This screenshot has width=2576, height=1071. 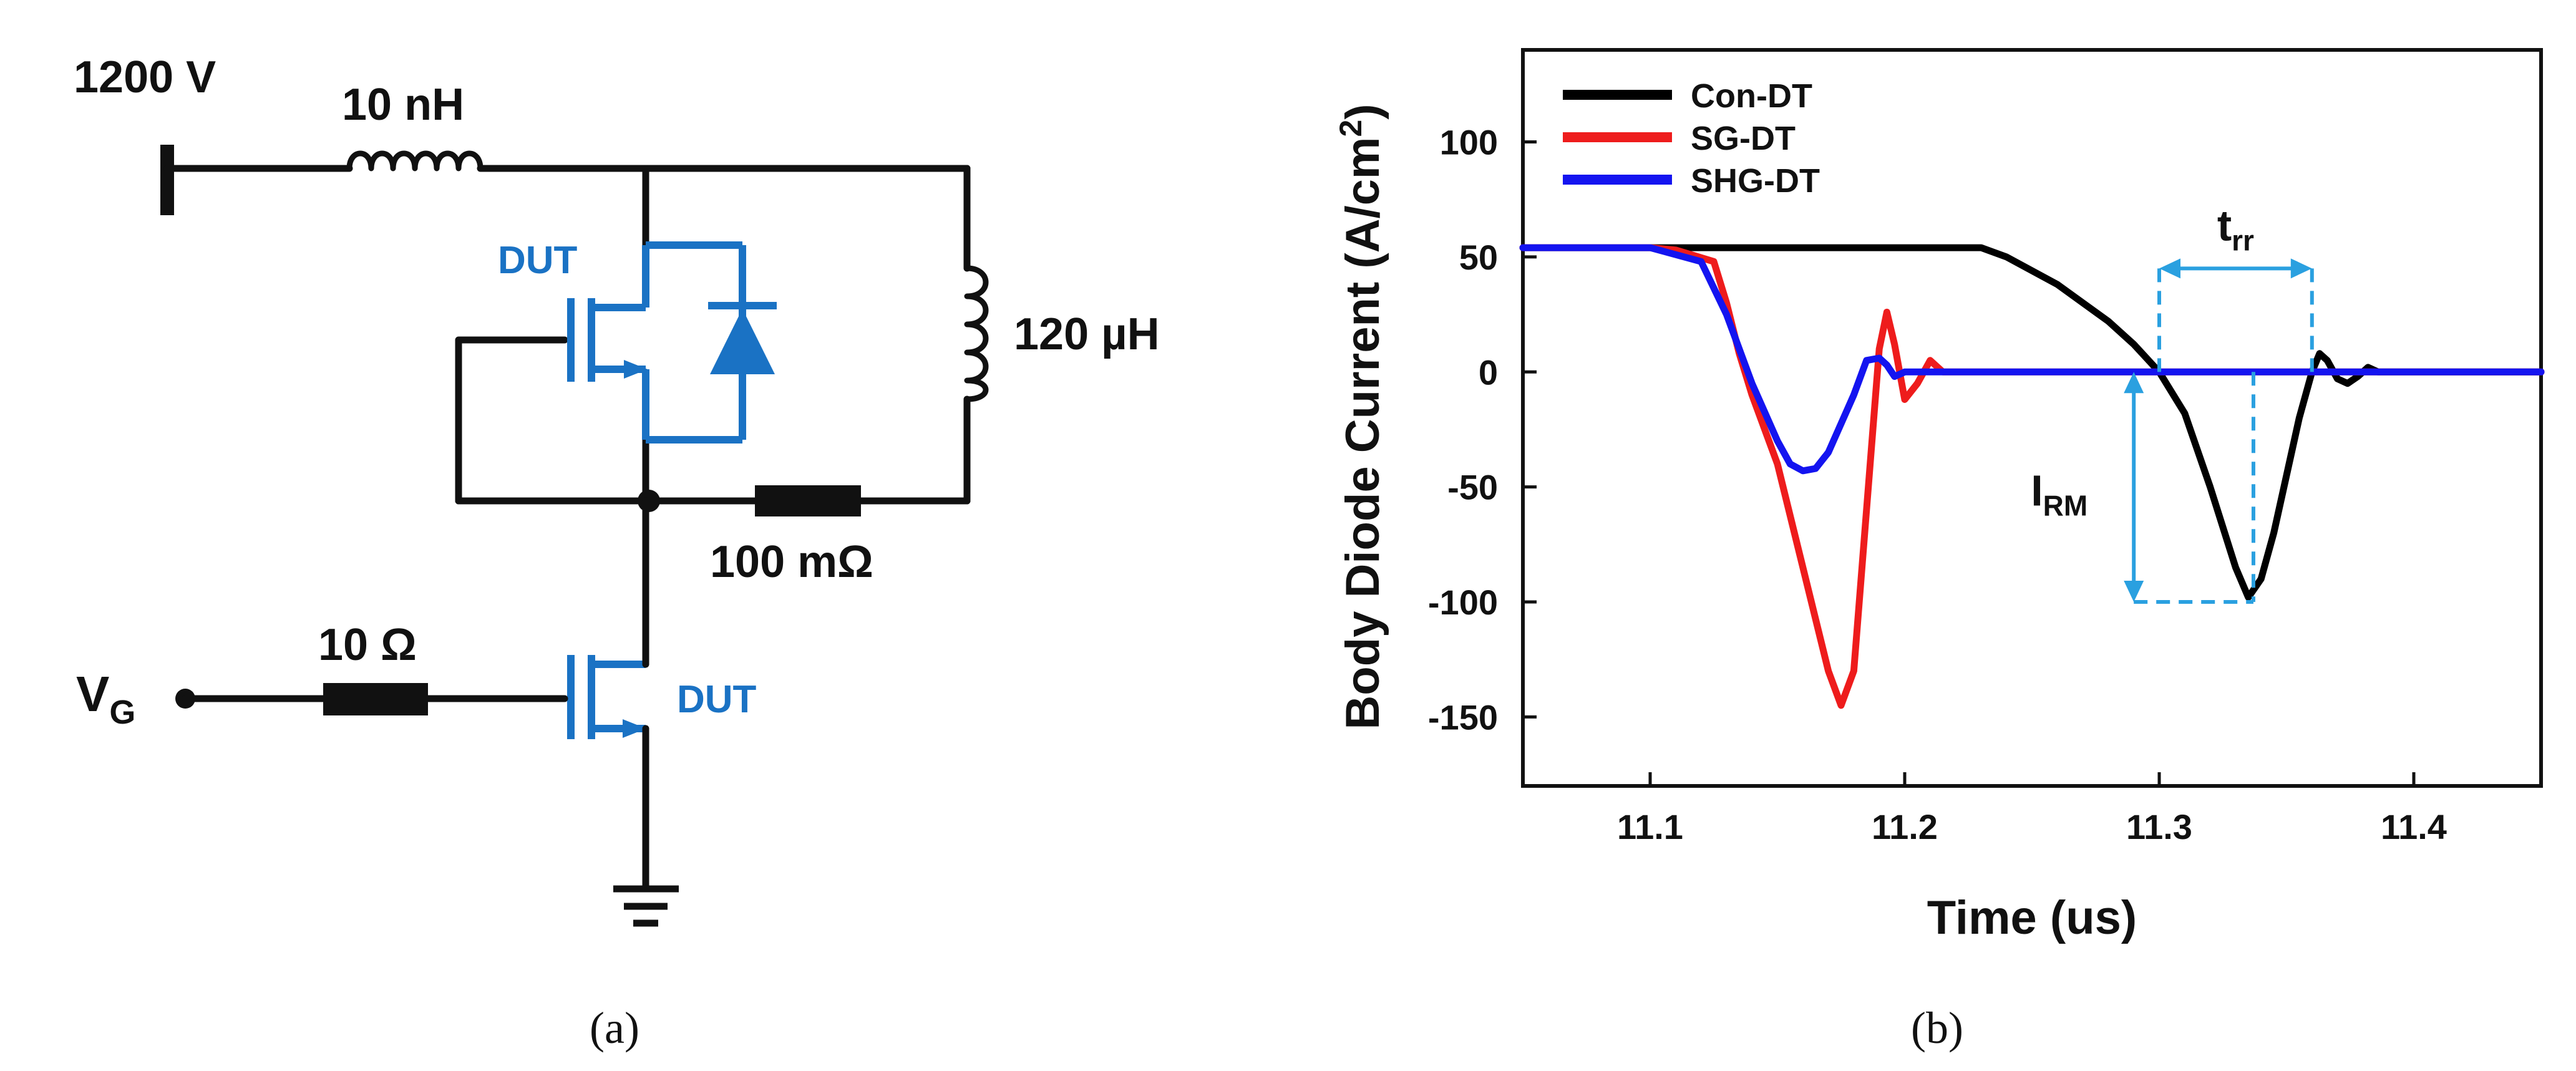 I want to click on x-tick-label: 11.2, so click(x=1905, y=827).